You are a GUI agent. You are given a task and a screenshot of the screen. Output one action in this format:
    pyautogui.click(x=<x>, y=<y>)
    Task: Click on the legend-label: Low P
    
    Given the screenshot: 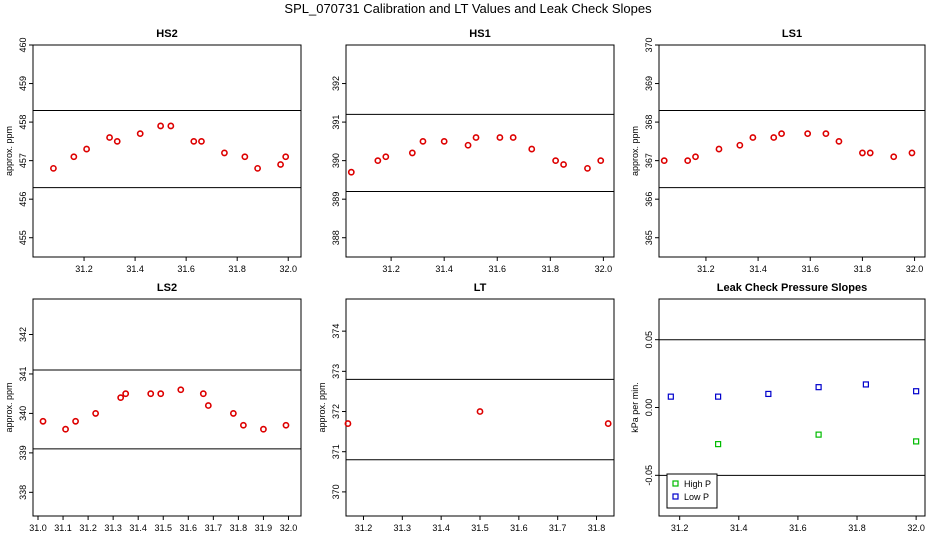 What is the action you would take?
    pyautogui.click(x=696, y=497)
    